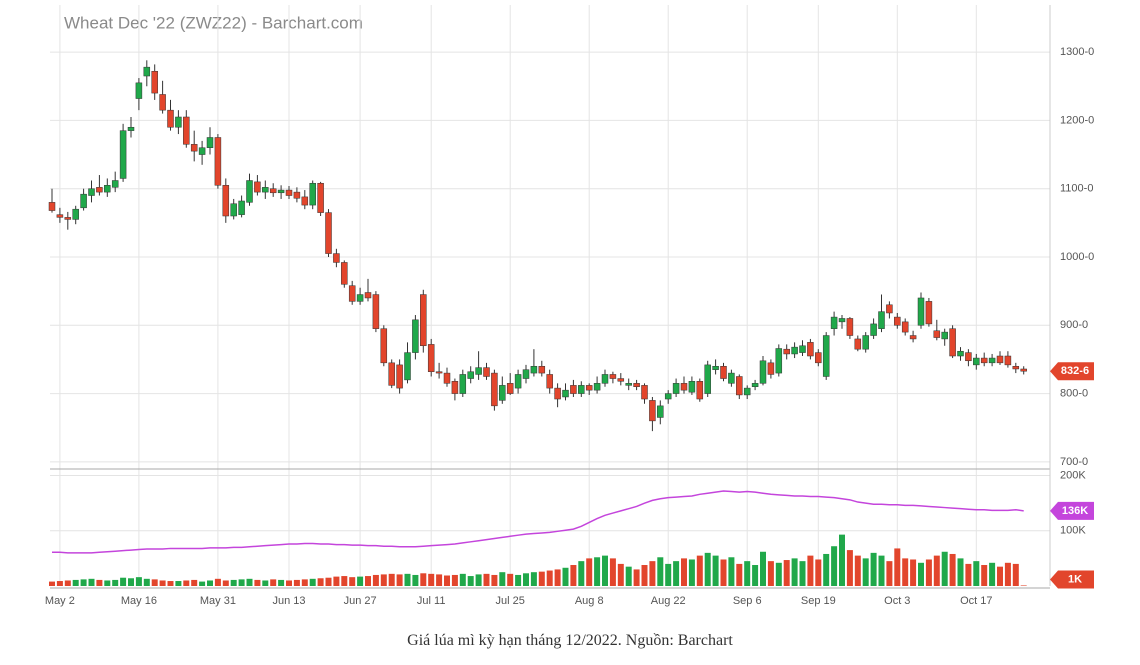  Describe the element at coordinates (747, 601) in the screenshot. I see `x-tick-label: Sep 6` at that location.